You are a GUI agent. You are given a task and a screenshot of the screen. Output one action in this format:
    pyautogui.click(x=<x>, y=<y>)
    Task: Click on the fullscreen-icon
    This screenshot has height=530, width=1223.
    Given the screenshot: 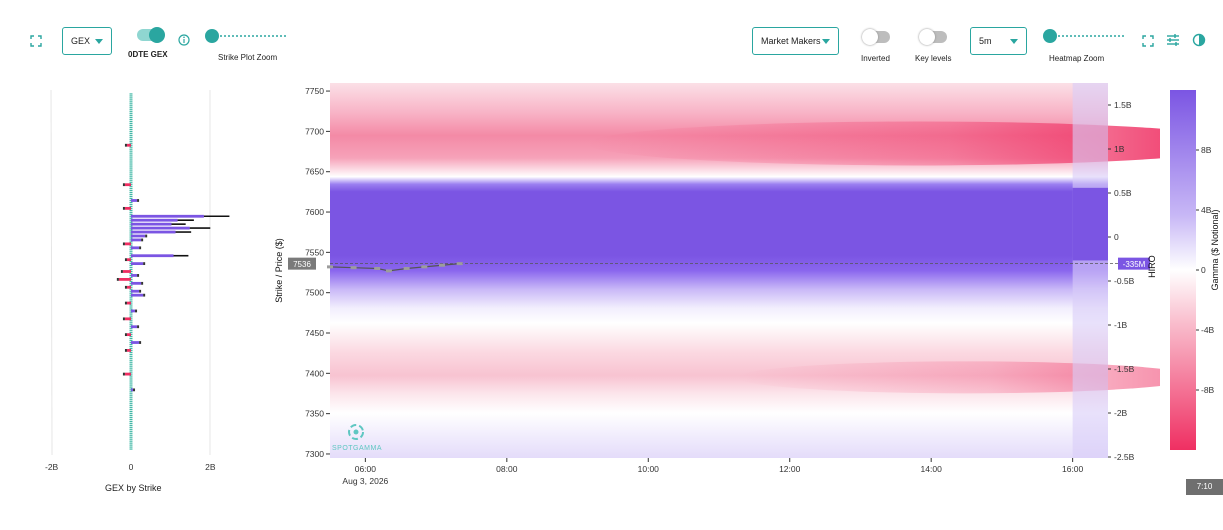 What is the action you would take?
    pyautogui.click(x=1148, y=40)
    